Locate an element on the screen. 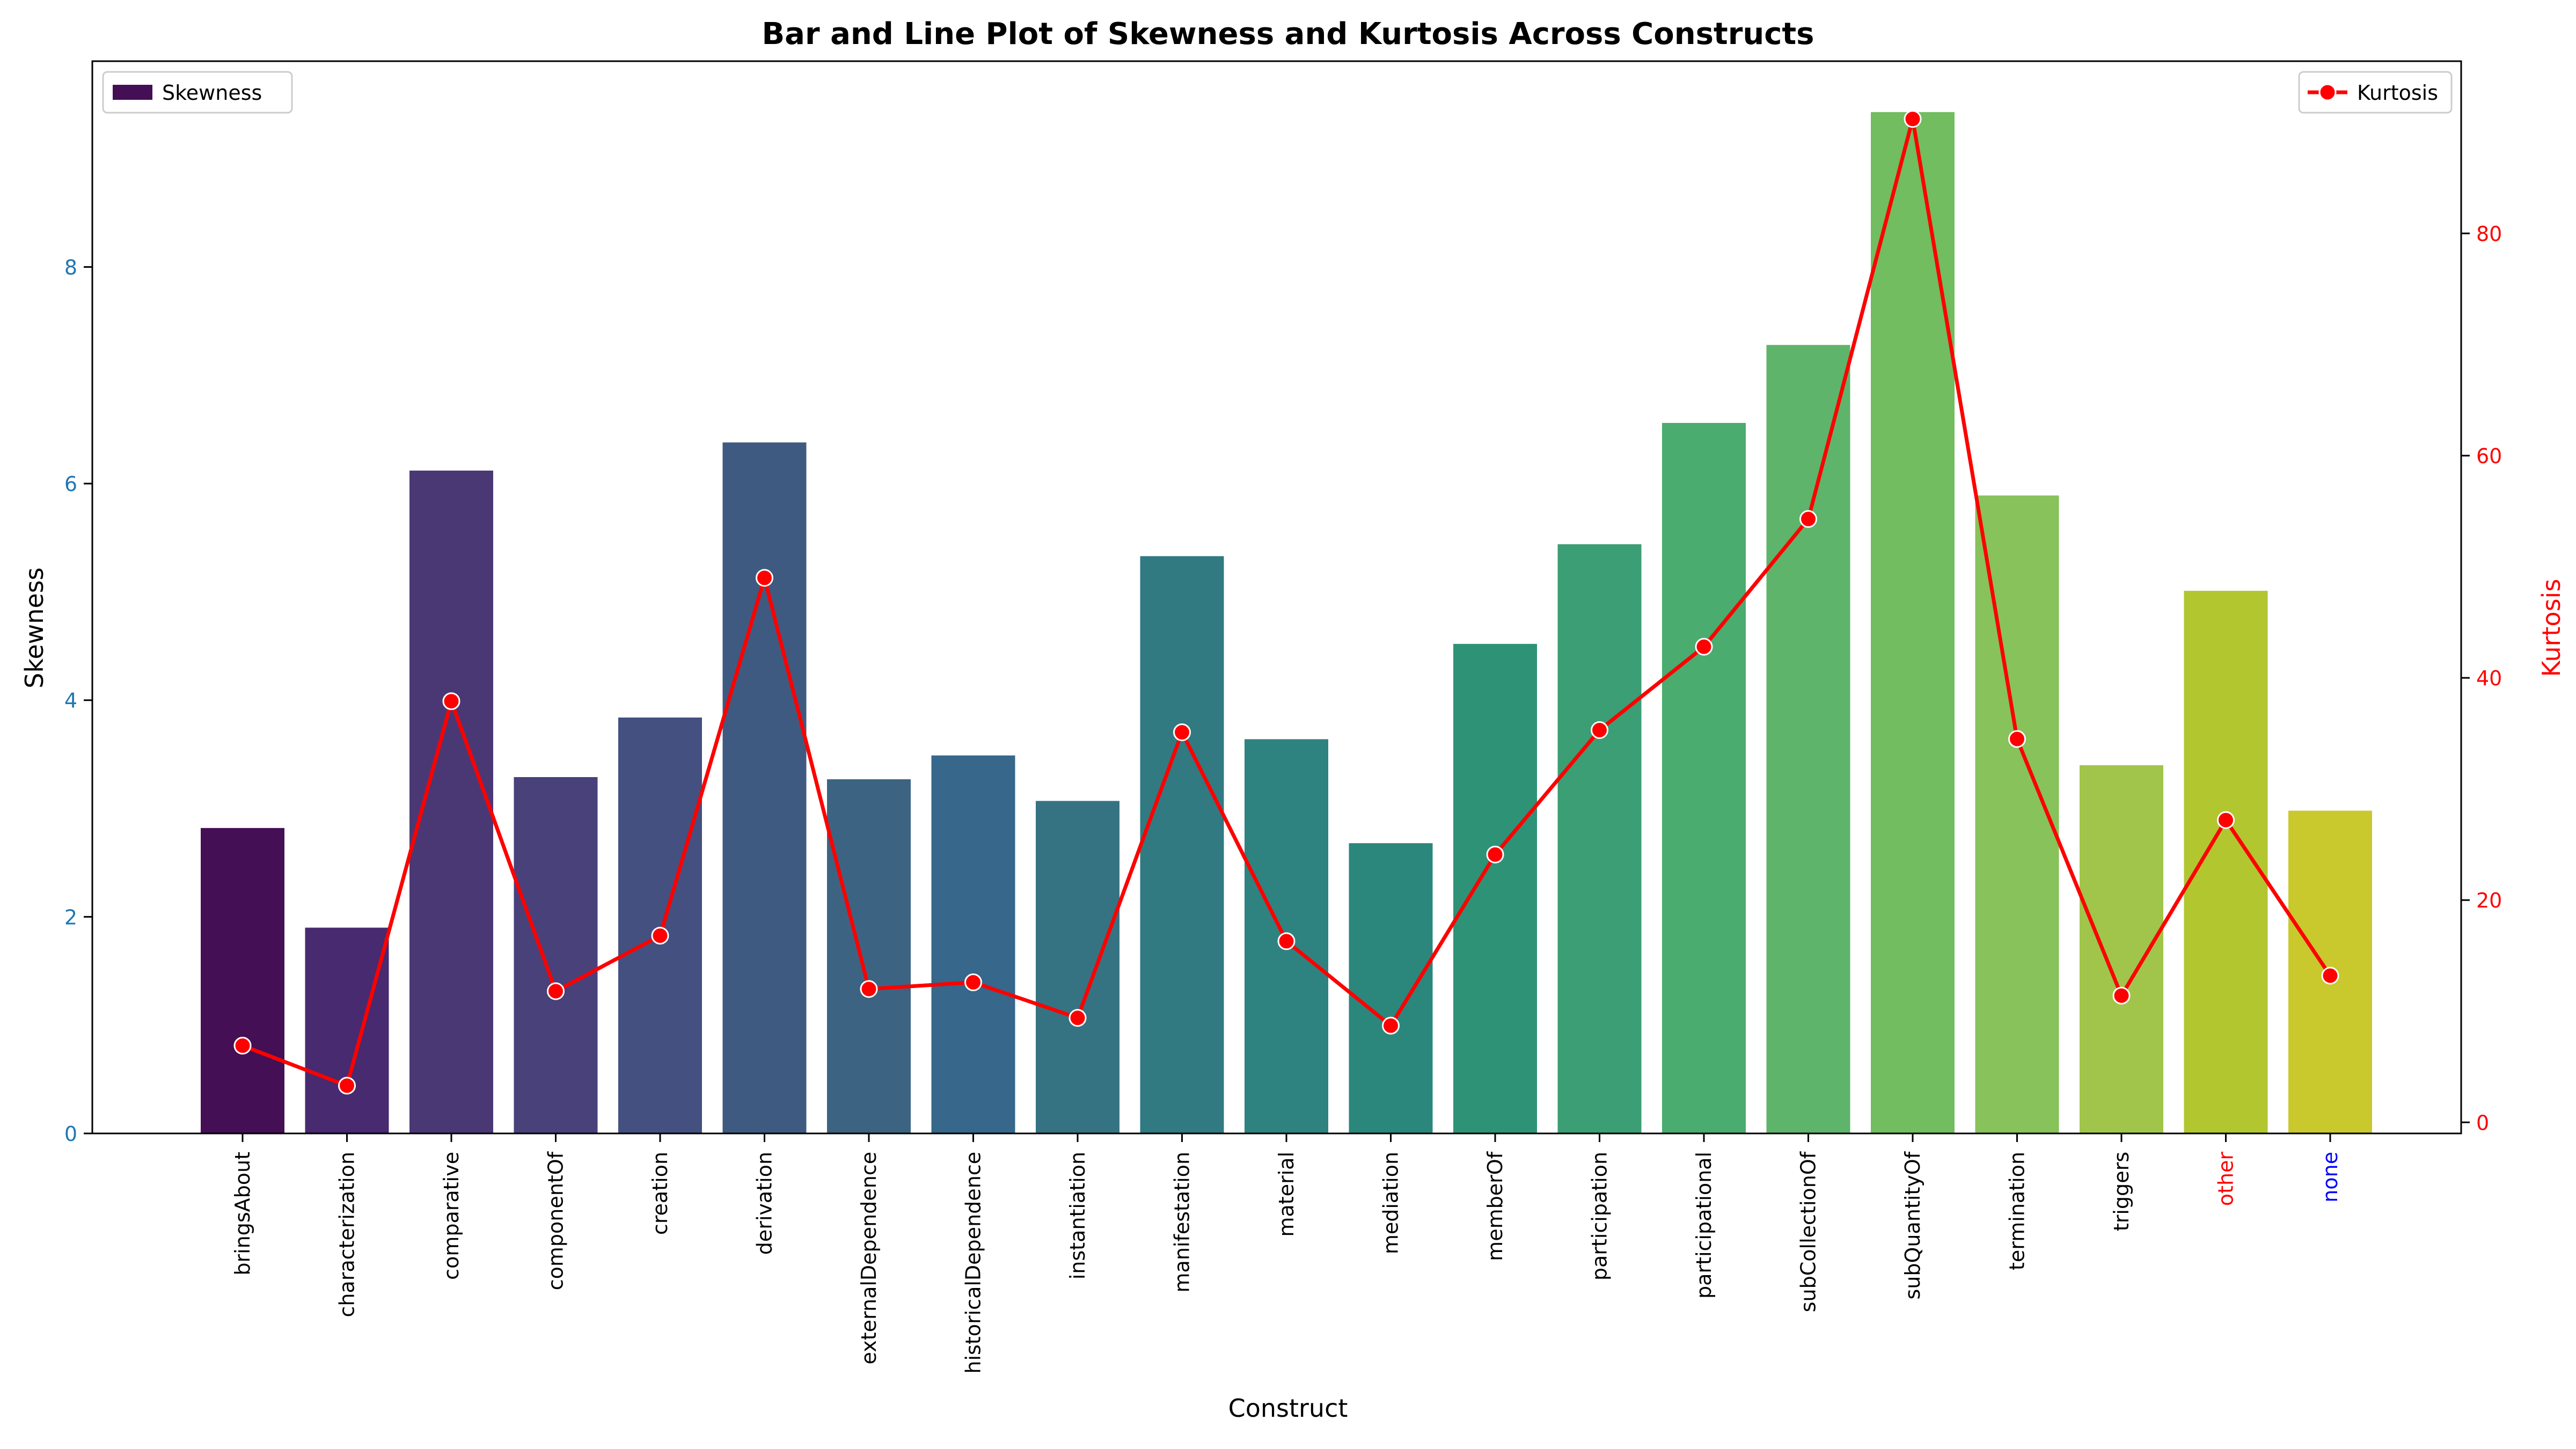  y2-tick-label: 40 is located at coordinates (2489, 678).